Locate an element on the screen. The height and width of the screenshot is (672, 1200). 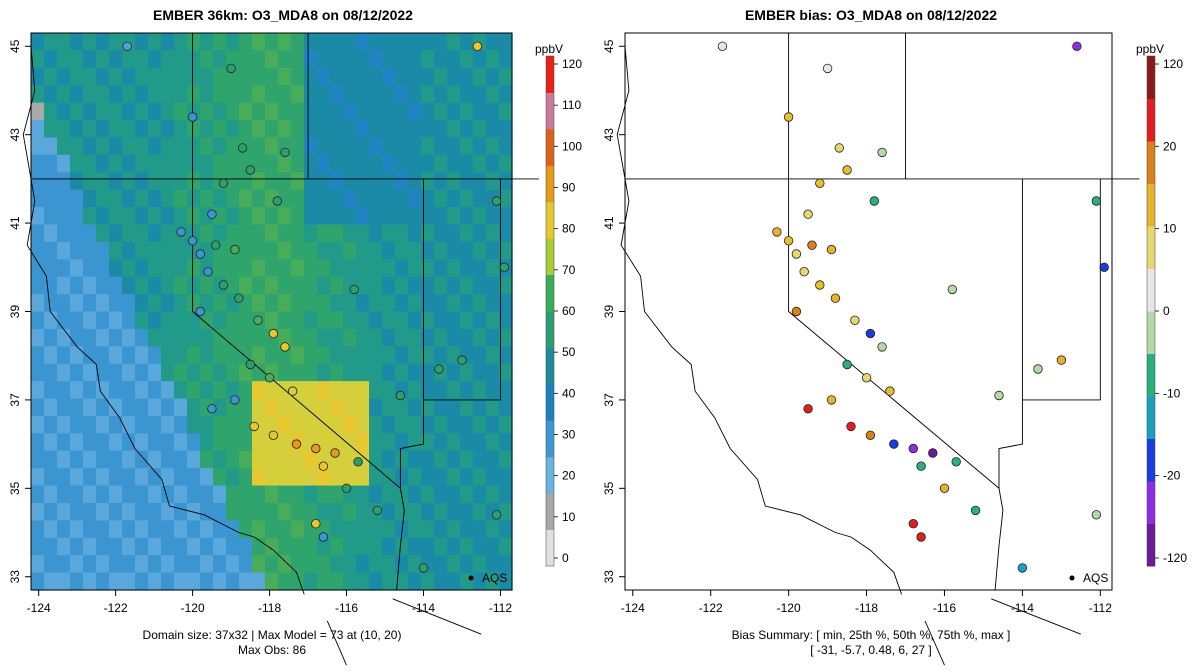
right-colorbar-tick-label: 10 is located at coordinates (1170, 229).